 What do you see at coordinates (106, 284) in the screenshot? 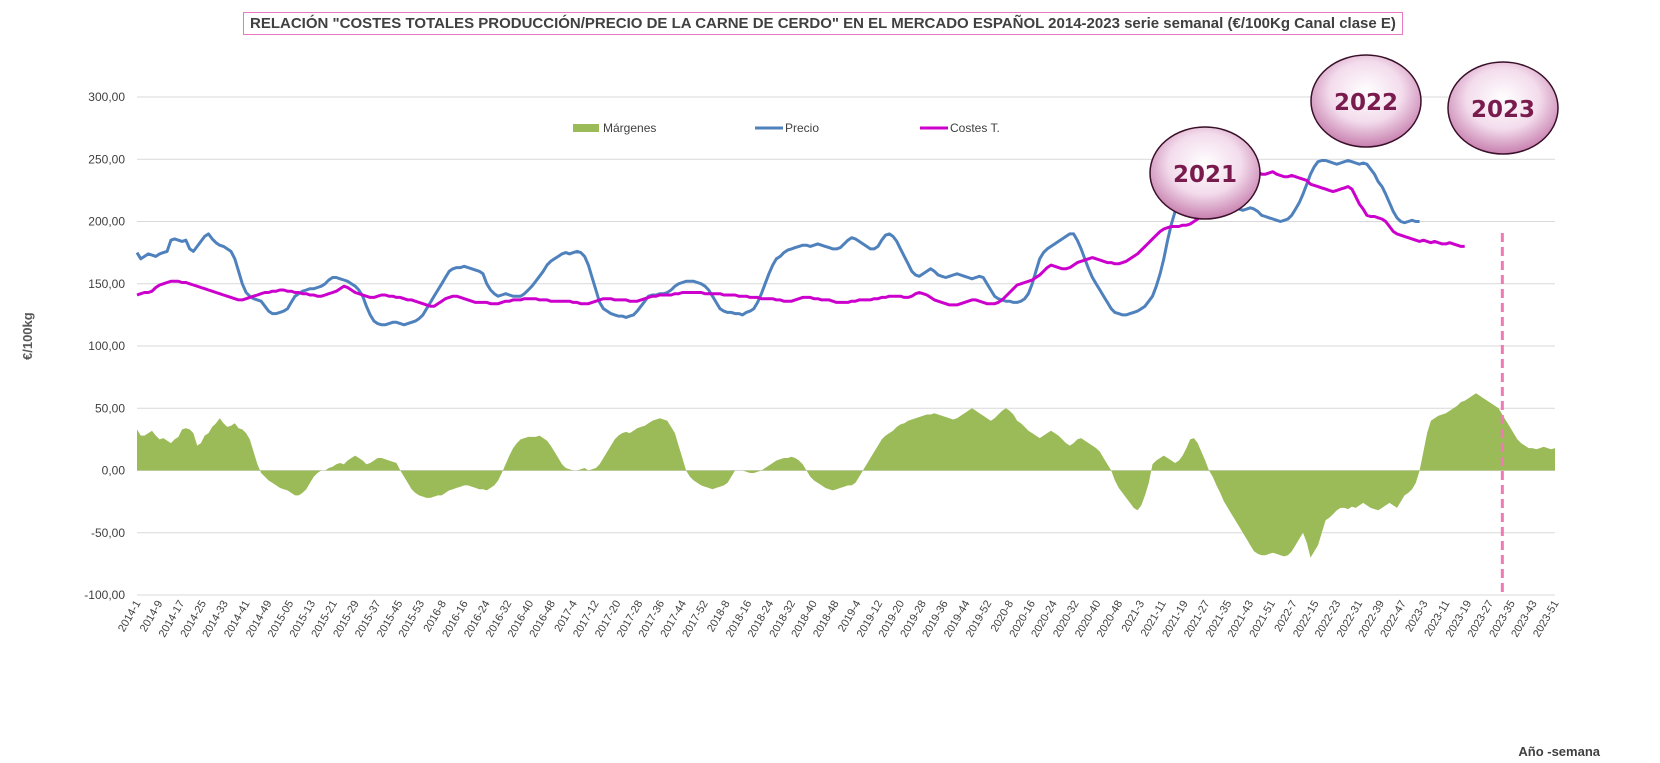
I see `y-tick-label: 150,00` at bounding box center [106, 284].